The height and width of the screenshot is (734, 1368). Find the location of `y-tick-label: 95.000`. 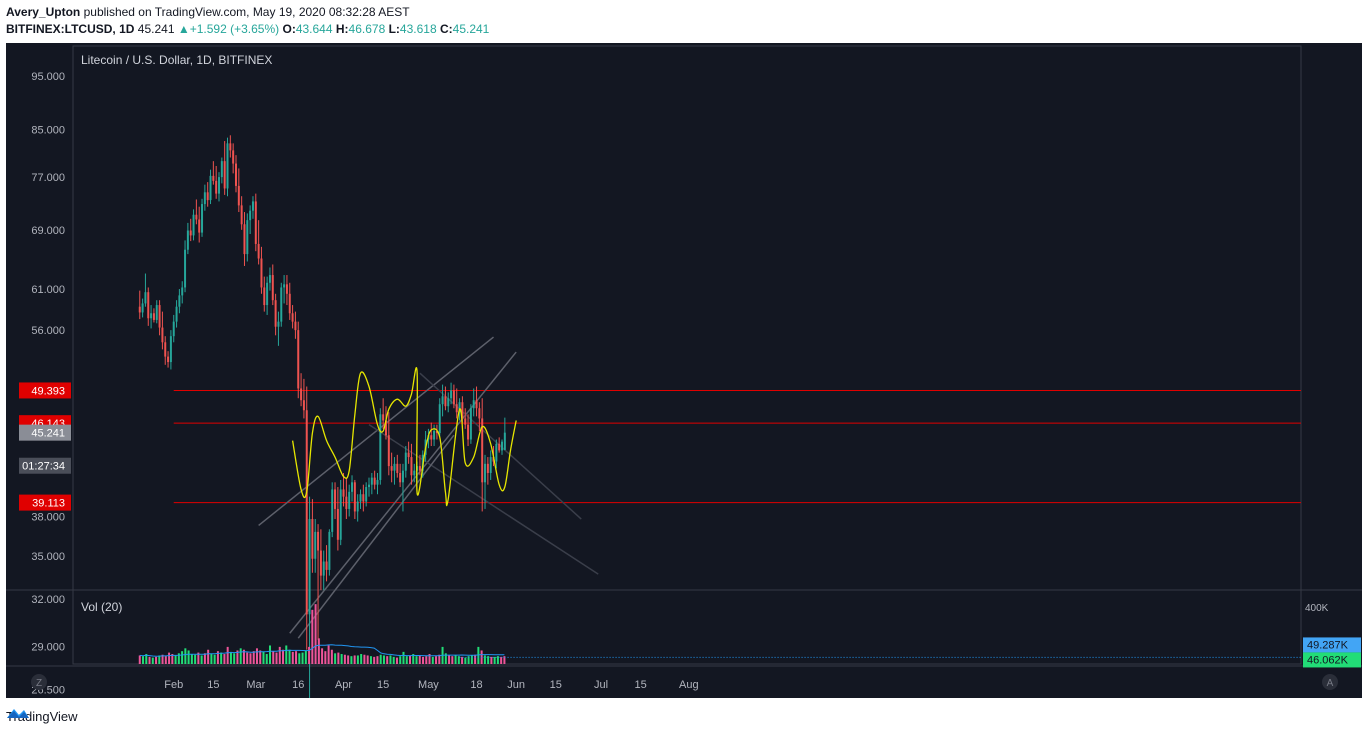

y-tick-label: 95.000 is located at coordinates (48, 77).